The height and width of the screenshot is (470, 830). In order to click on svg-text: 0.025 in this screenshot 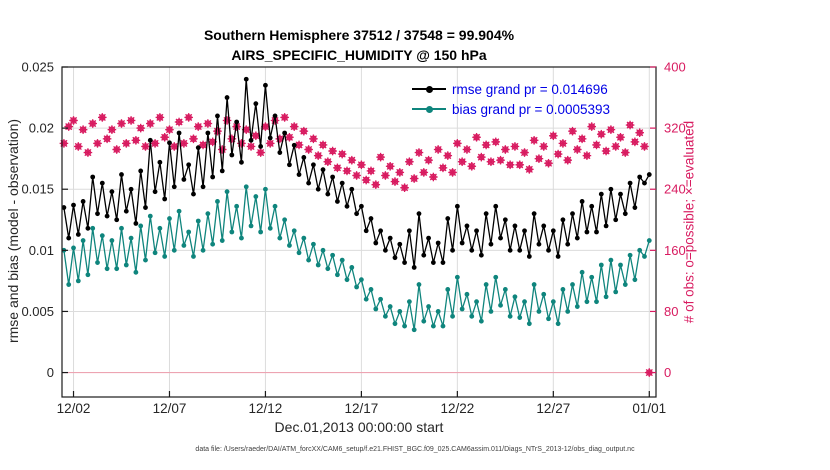, I will do `click(37, 67)`.